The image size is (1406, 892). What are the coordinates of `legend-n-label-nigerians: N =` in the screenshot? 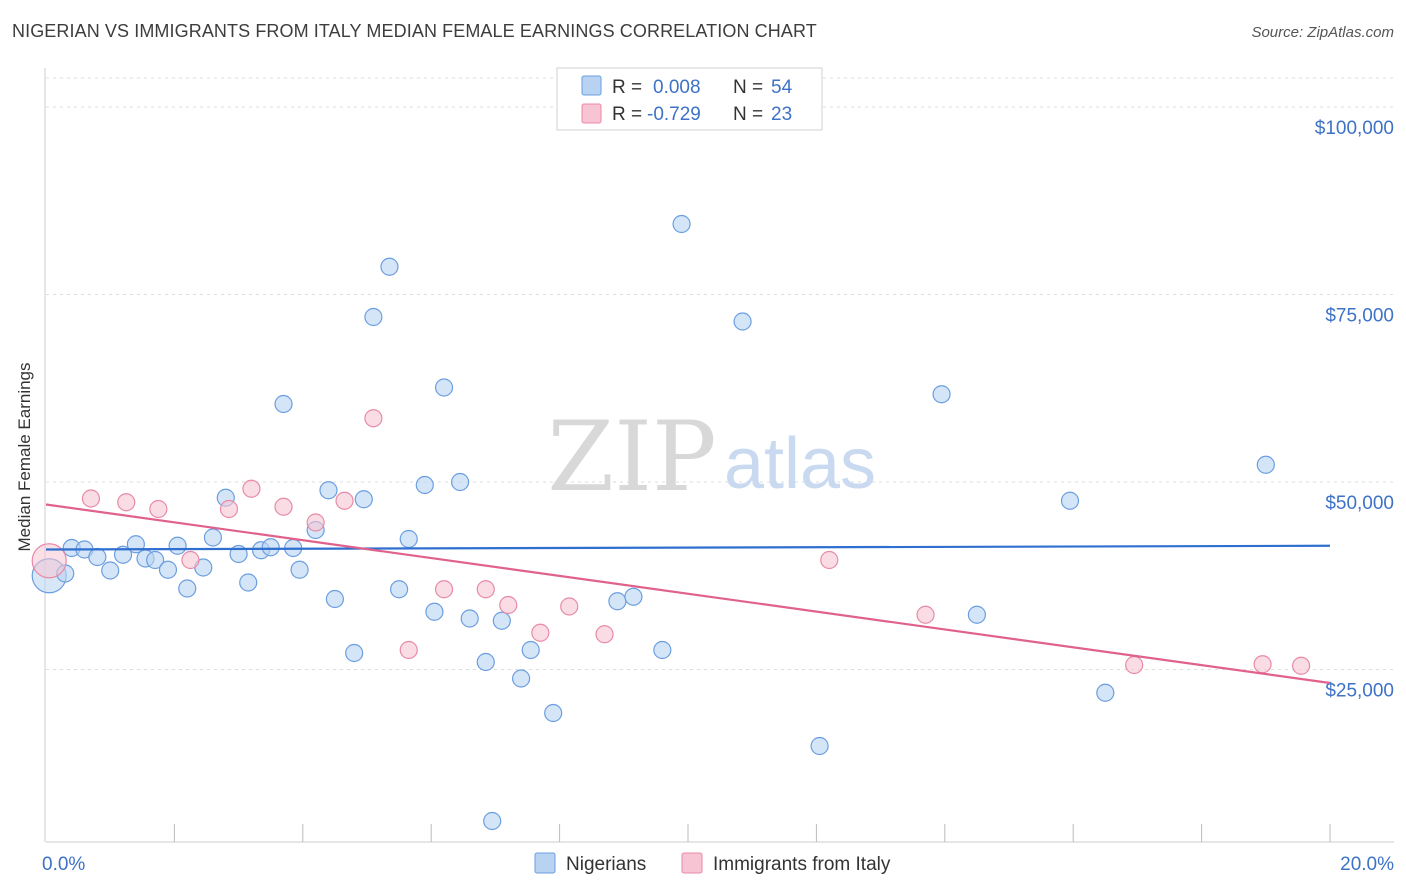 It's located at (748, 87).